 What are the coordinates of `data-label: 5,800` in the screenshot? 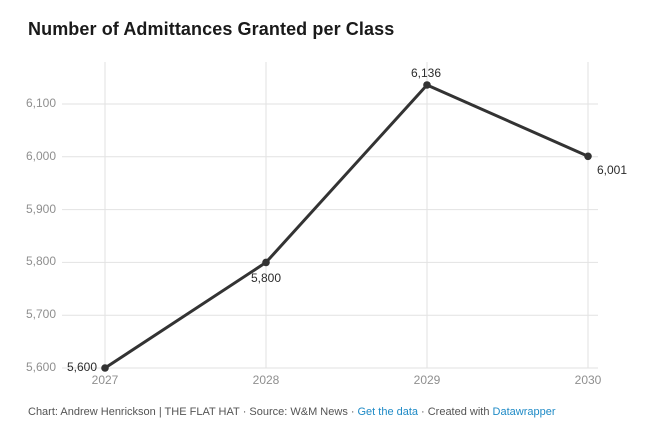 It's located at (266, 278).